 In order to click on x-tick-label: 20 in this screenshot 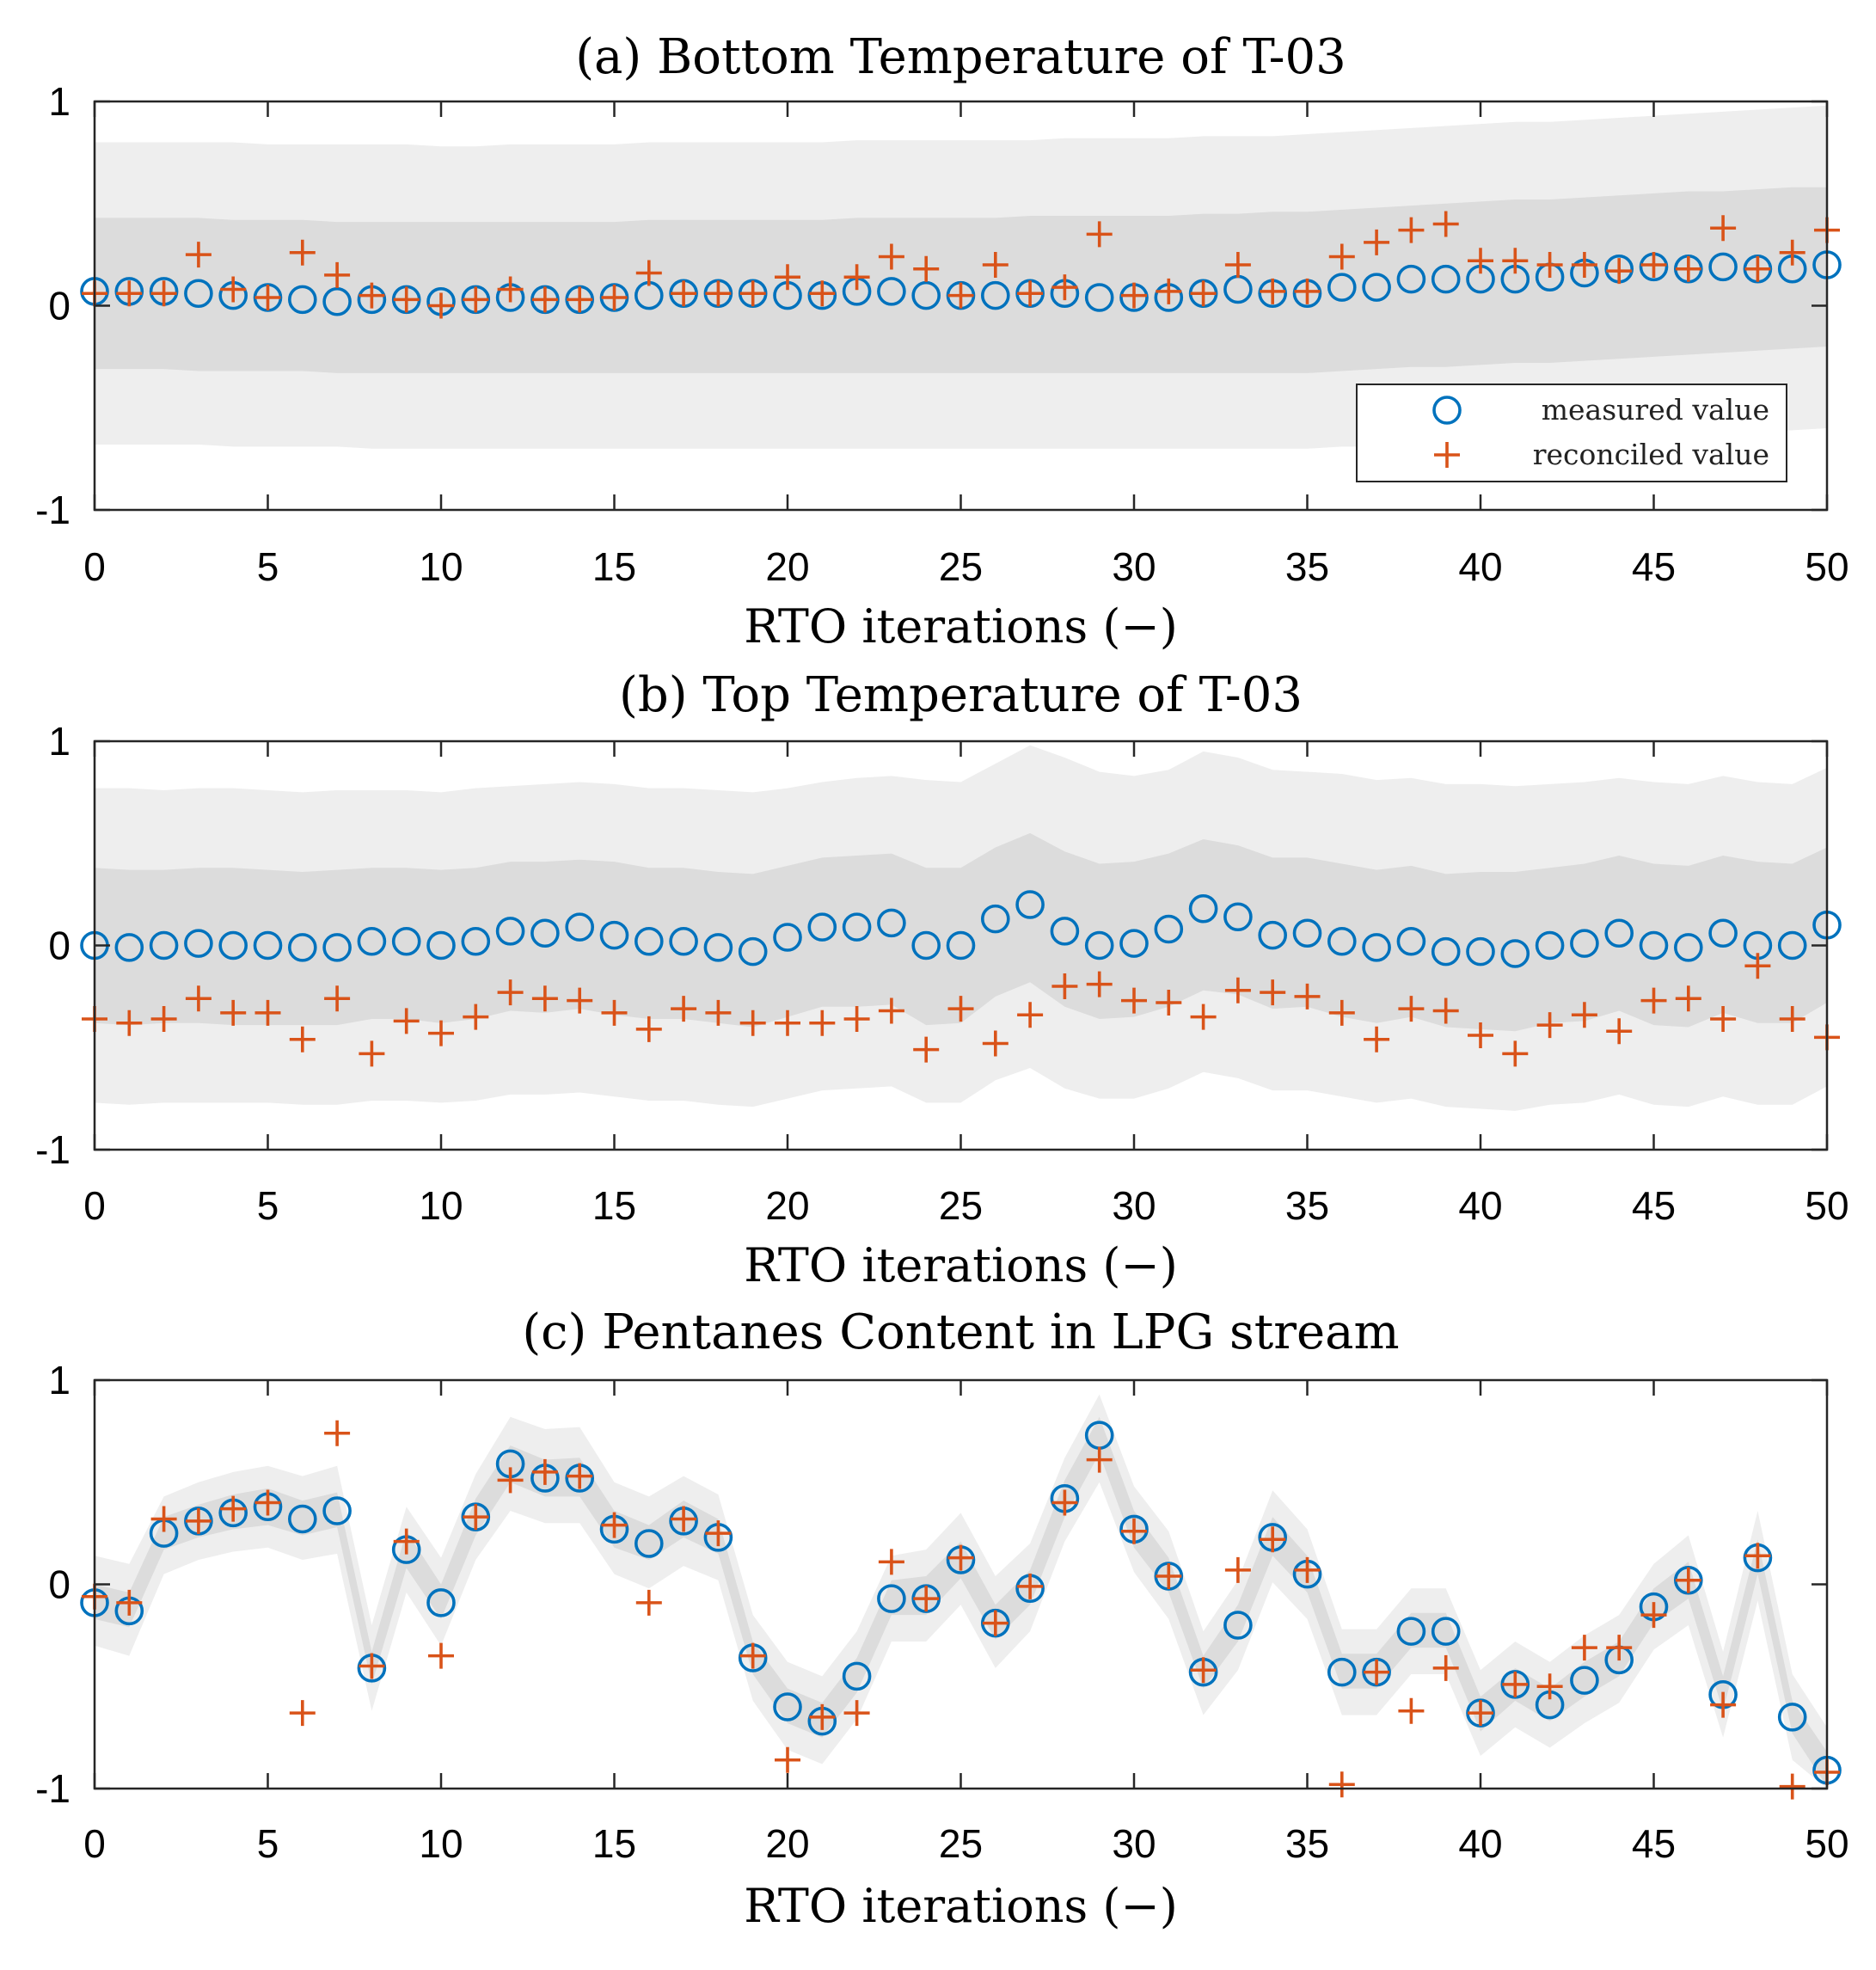, I will do `click(787, 566)`.